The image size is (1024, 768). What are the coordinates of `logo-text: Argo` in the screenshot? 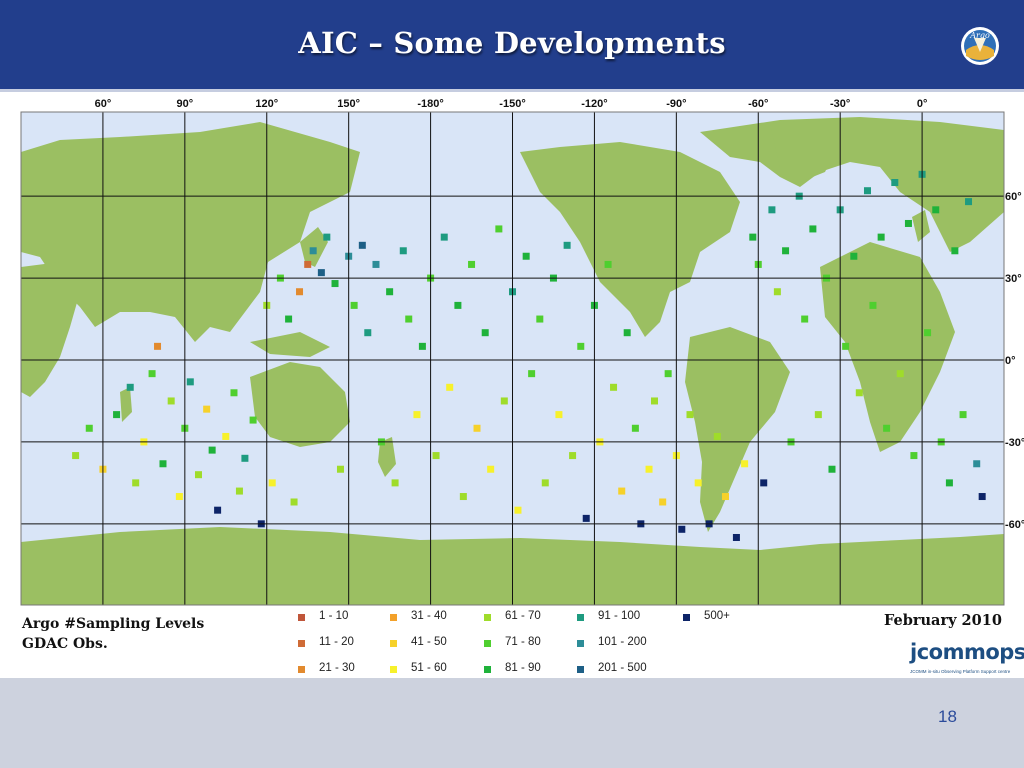 It's located at (979, 35).